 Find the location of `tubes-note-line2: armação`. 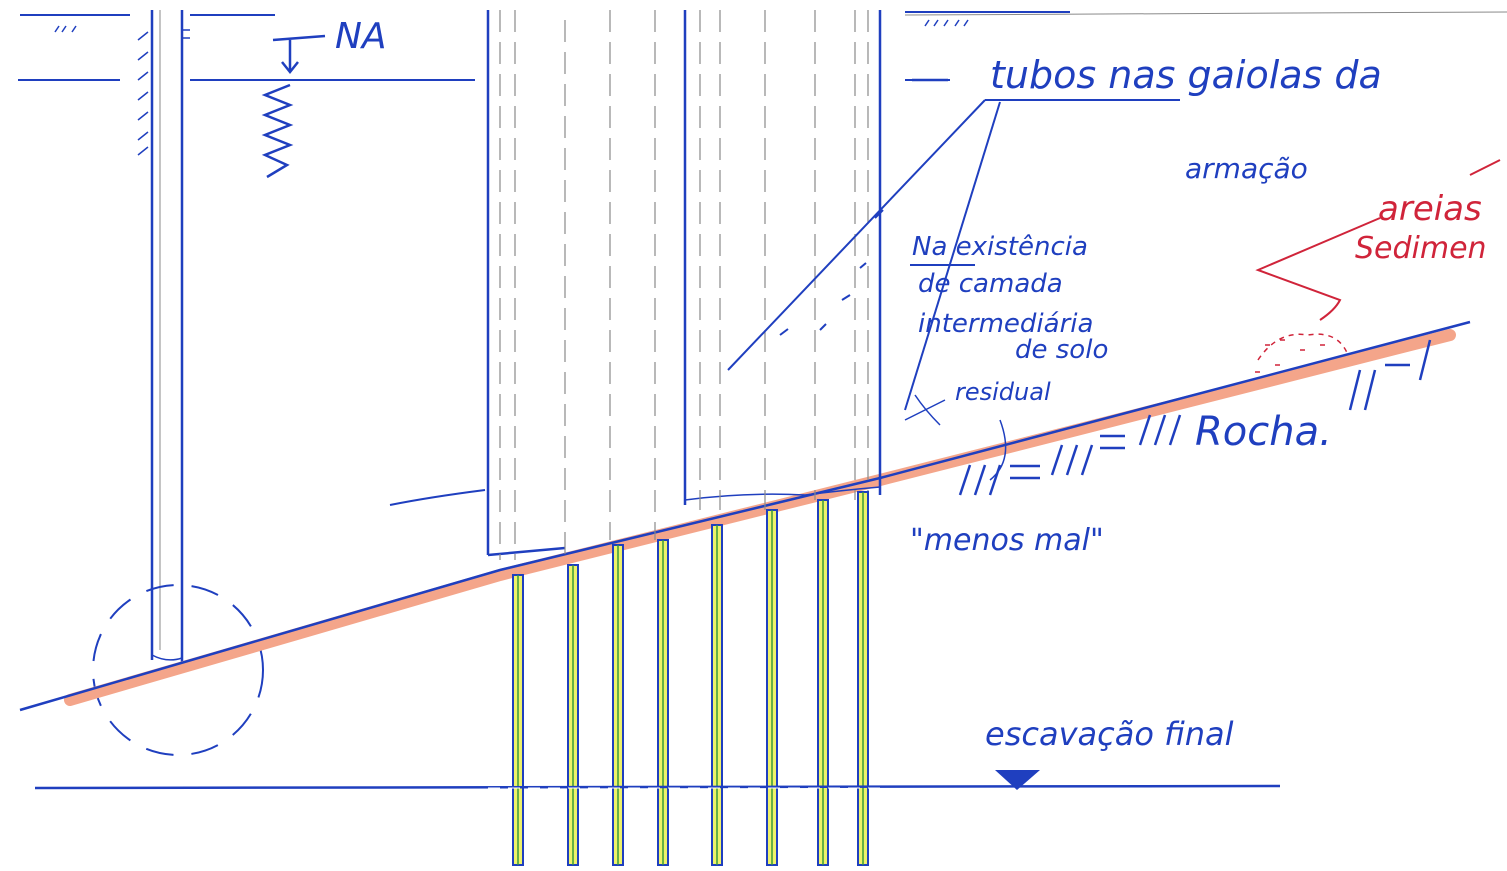

tubes-note-line2: armação is located at coordinates (1246, 168).